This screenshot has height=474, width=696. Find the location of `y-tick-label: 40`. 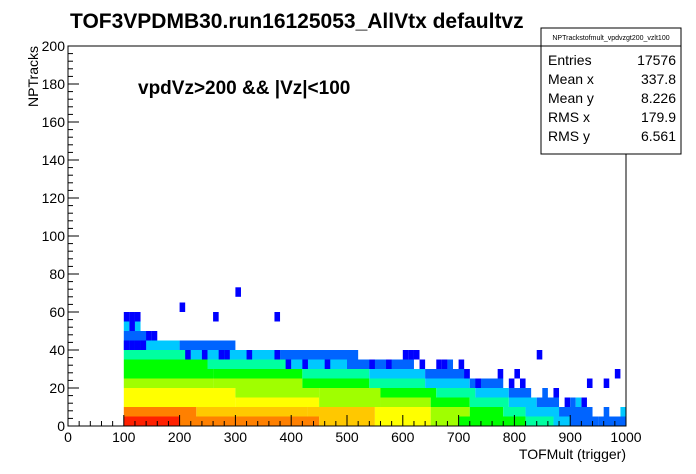

y-tick-label: 40 is located at coordinates (57, 350).